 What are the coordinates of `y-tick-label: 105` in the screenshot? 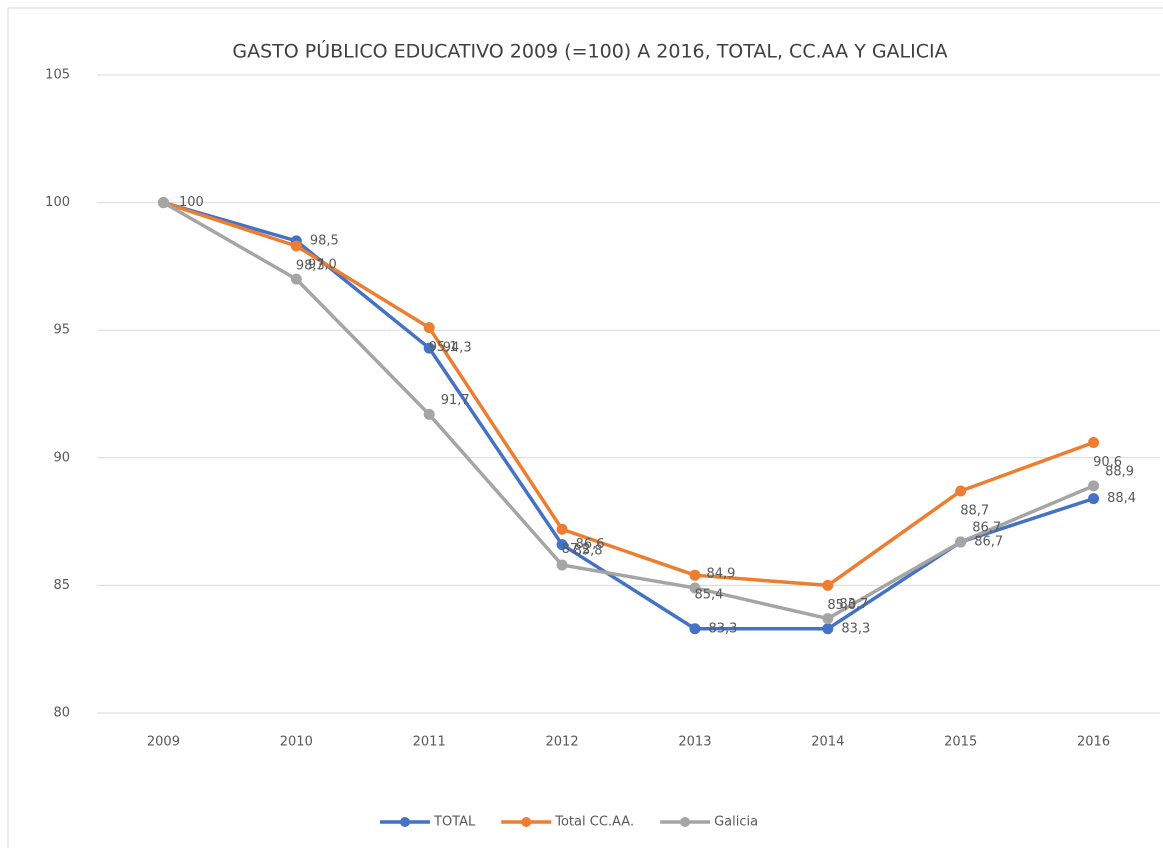 It's located at (57, 75).